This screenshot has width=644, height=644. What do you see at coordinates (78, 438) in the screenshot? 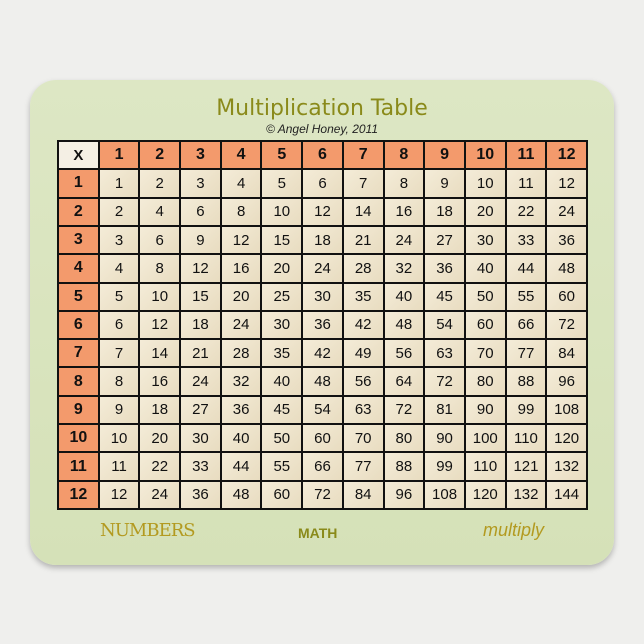
I see `row-header: 10` at bounding box center [78, 438].